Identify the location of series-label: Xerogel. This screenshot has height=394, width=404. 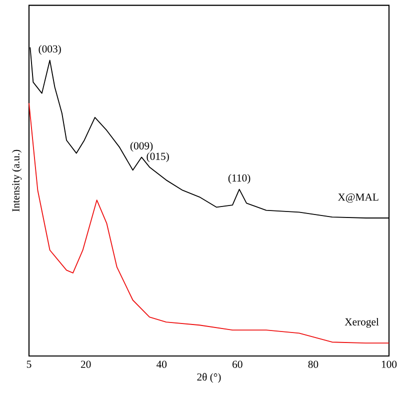
(361, 323).